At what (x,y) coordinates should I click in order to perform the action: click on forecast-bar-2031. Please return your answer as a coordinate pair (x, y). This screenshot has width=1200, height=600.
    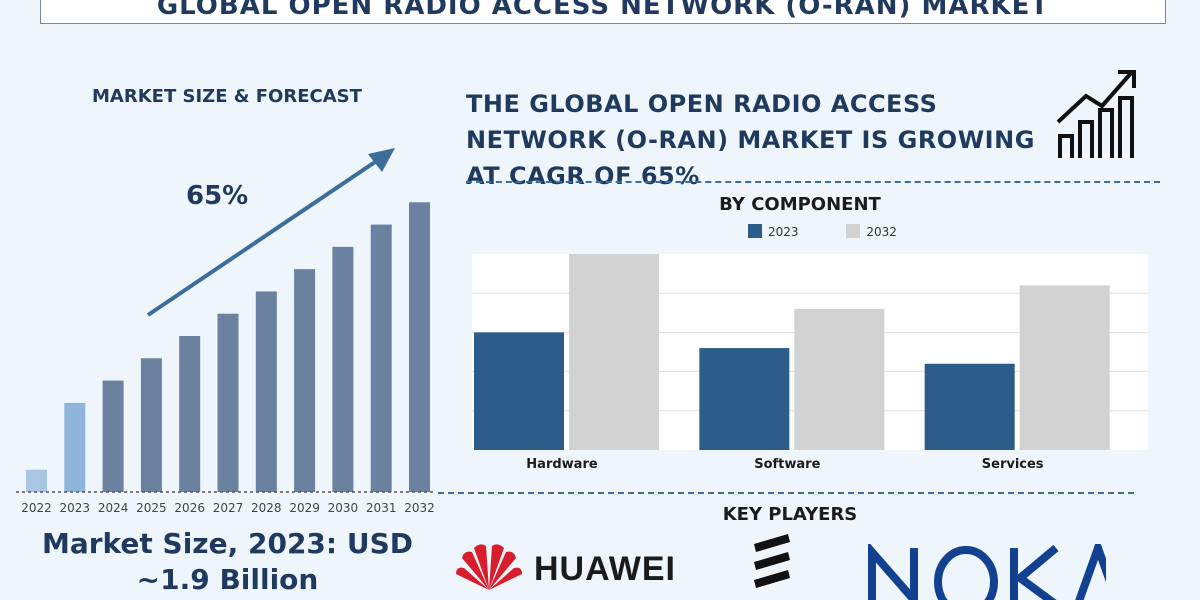
    Looking at the image, I should click on (381, 358).